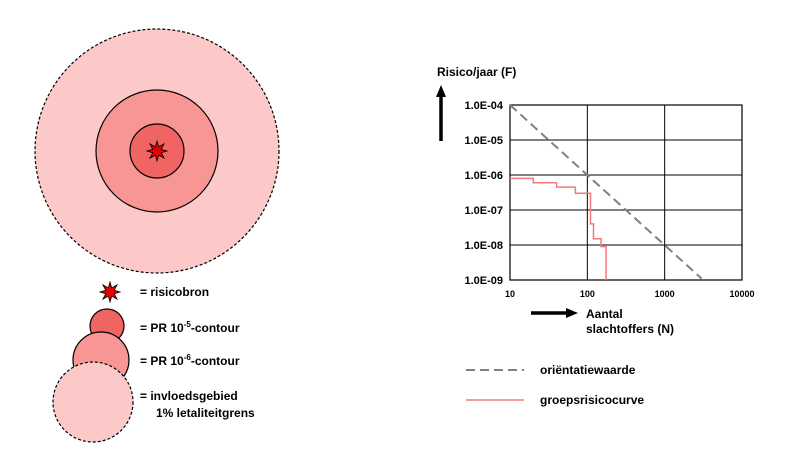 Image resolution: width=787 pixels, height=451 pixels. I want to click on y-axis-label: Risico/jaar (F), so click(476, 72).